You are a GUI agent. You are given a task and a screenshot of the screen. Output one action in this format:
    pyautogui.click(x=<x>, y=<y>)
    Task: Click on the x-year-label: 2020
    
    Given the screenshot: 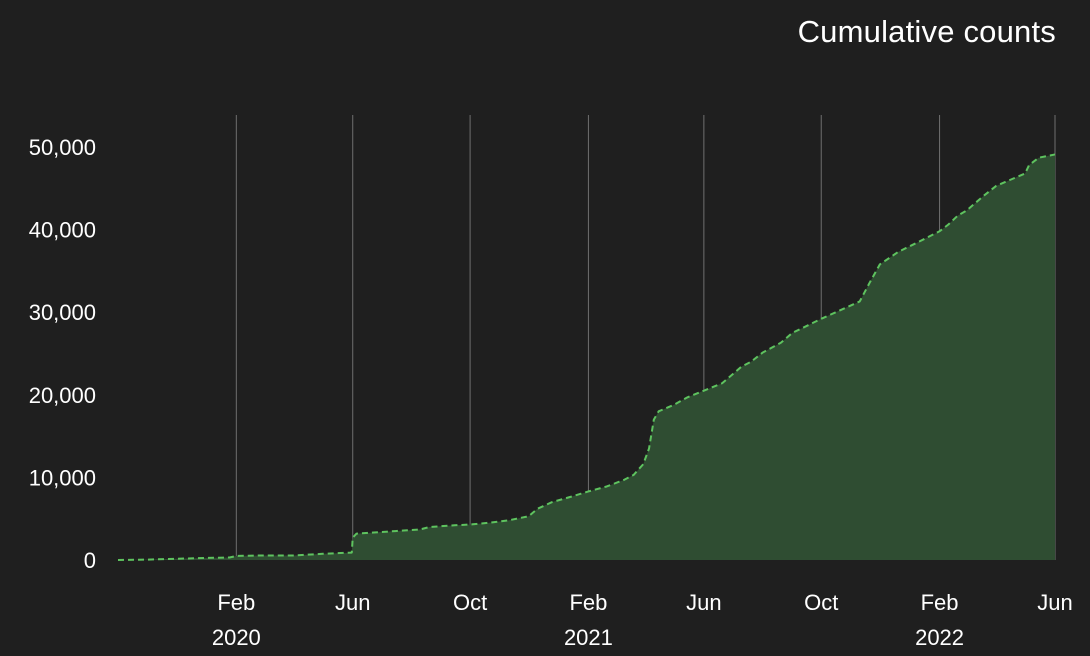 What is the action you would take?
    pyautogui.click(x=236, y=637)
    